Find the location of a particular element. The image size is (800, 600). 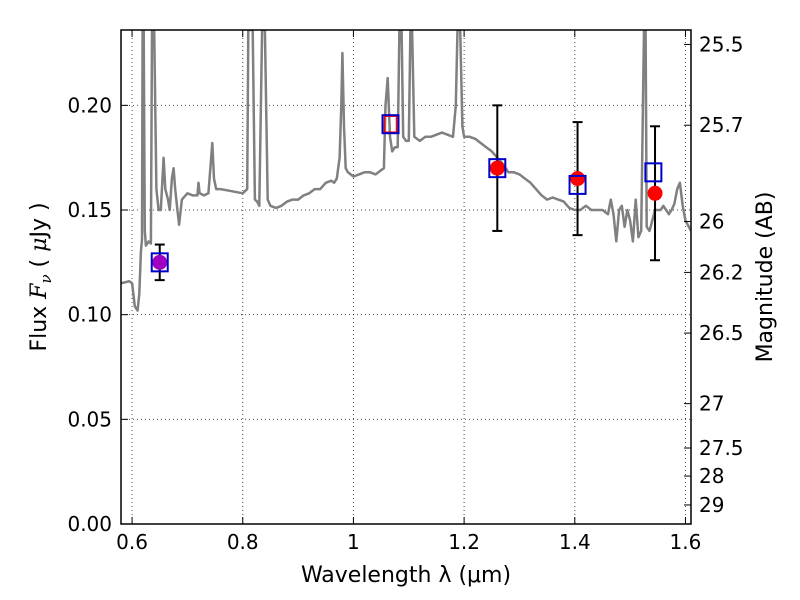

x-tick-label: 1 is located at coordinates (353, 542).